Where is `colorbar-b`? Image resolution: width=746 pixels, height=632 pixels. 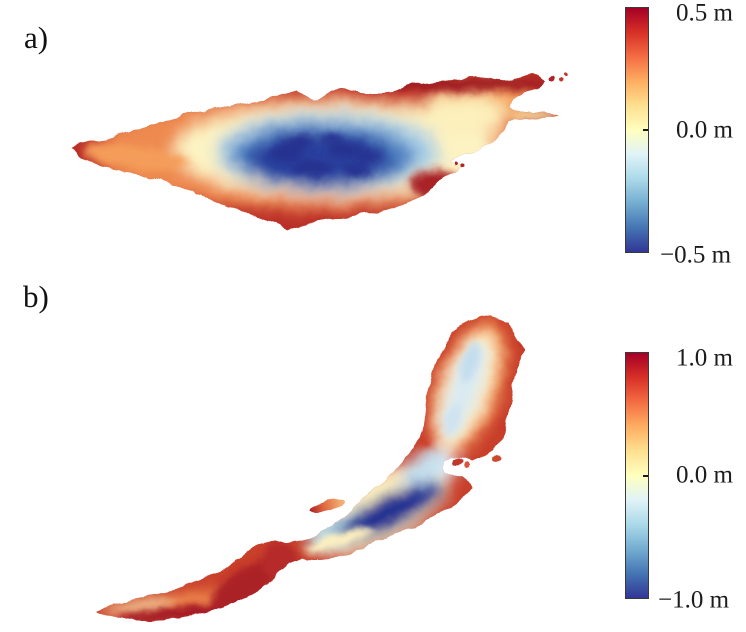
colorbar-b is located at coordinates (637, 475).